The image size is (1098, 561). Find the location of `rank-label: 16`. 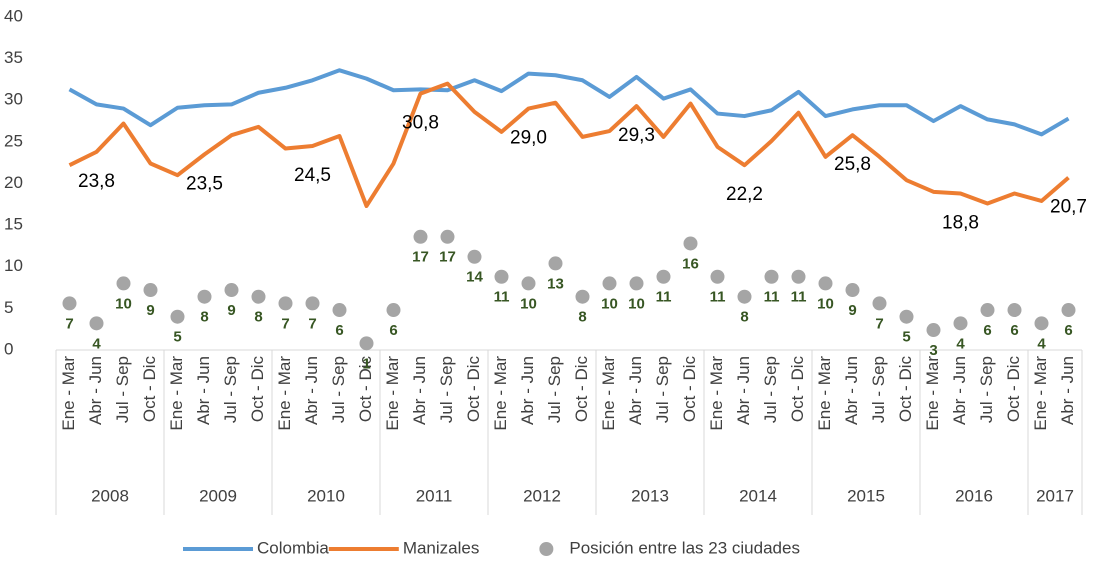

rank-label: 16 is located at coordinates (690, 263).